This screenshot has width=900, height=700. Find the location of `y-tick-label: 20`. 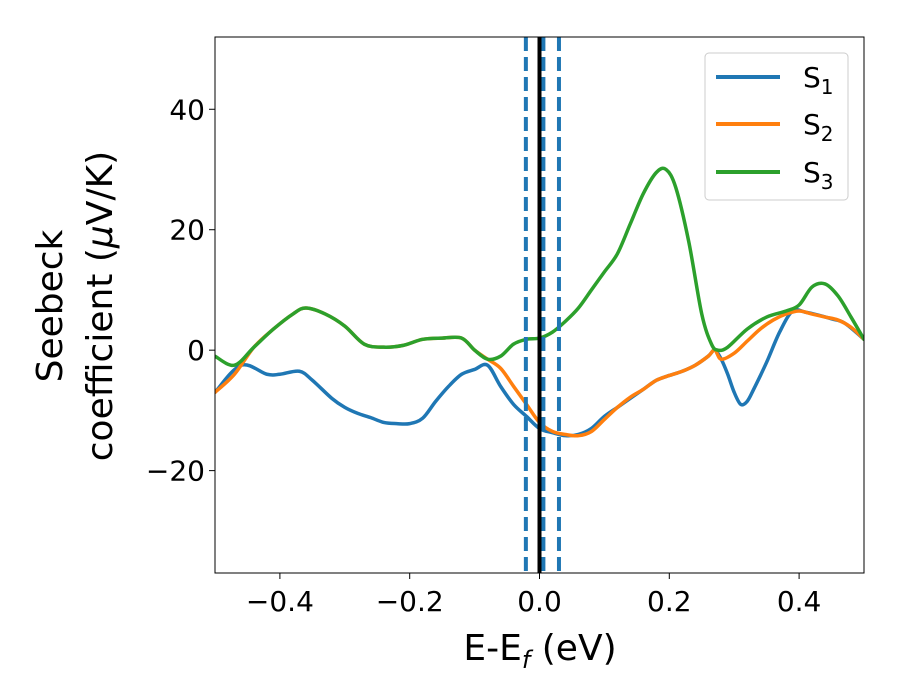

y-tick-label: 20 is located at coordinates (187, 230).